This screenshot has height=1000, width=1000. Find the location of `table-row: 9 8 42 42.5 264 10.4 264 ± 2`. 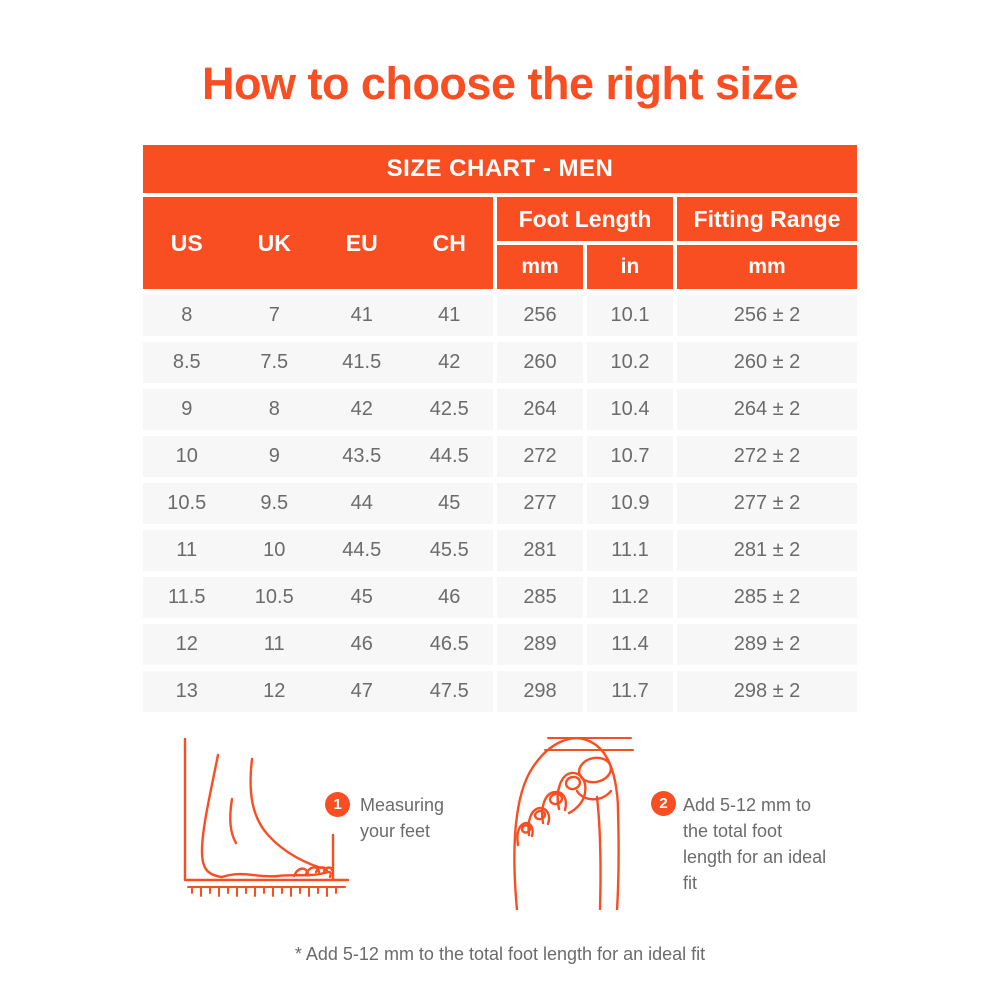

table-row: 9 8 42 42.5 264 10.4 264 ± 2 is located at coordinates (500, 409).